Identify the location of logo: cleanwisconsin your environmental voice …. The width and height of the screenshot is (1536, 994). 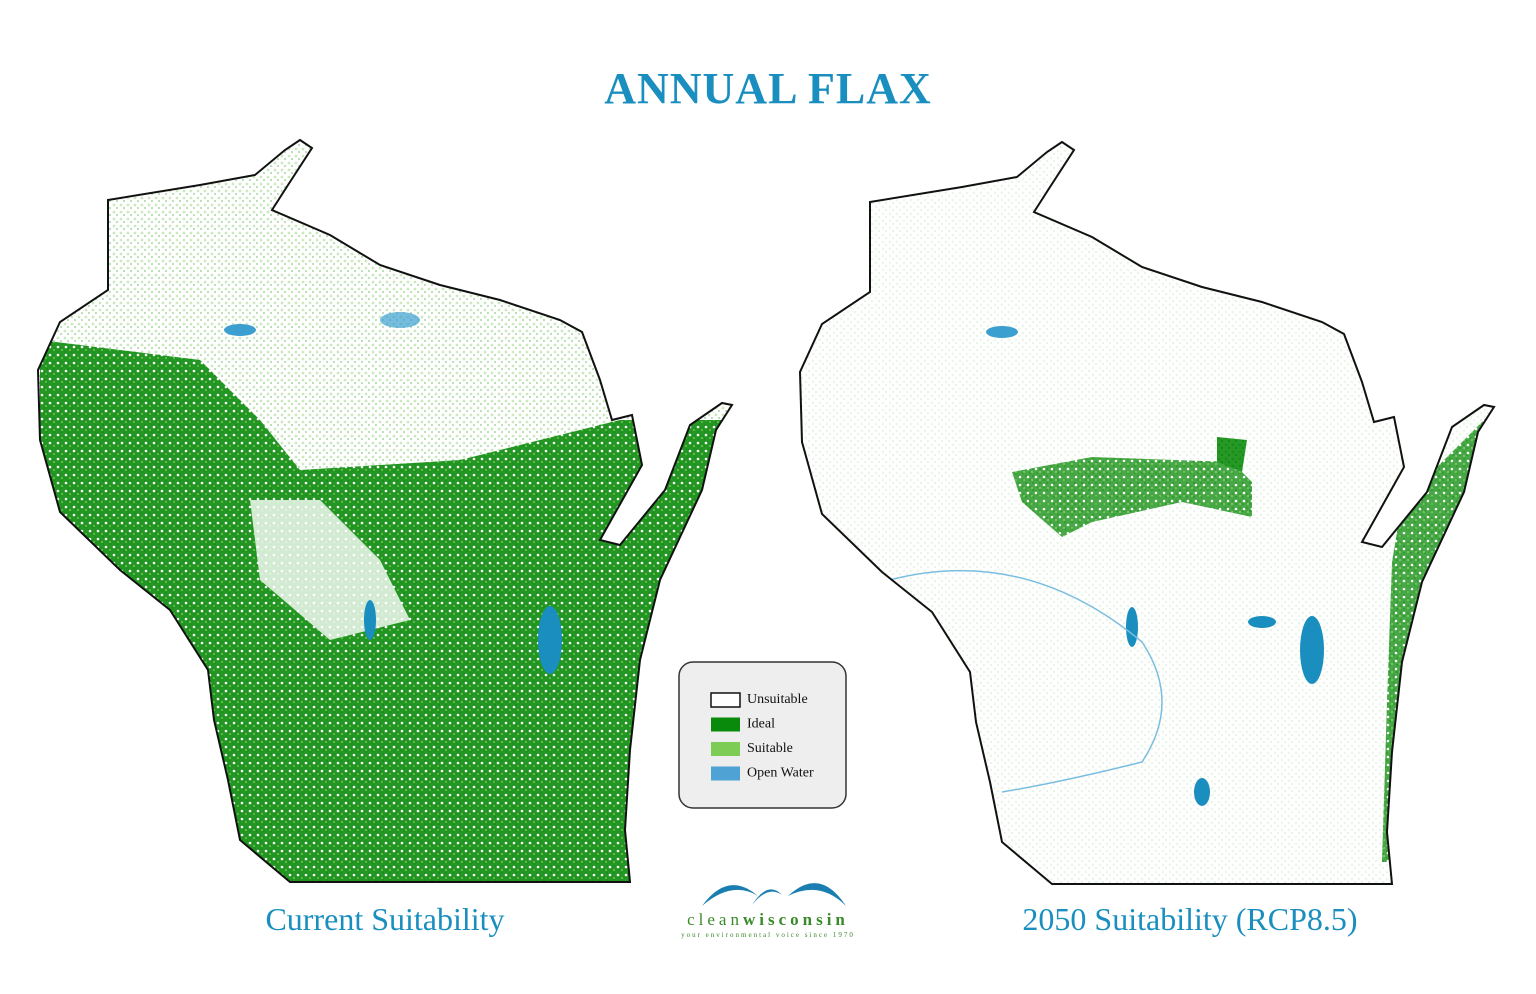
(768, 911).